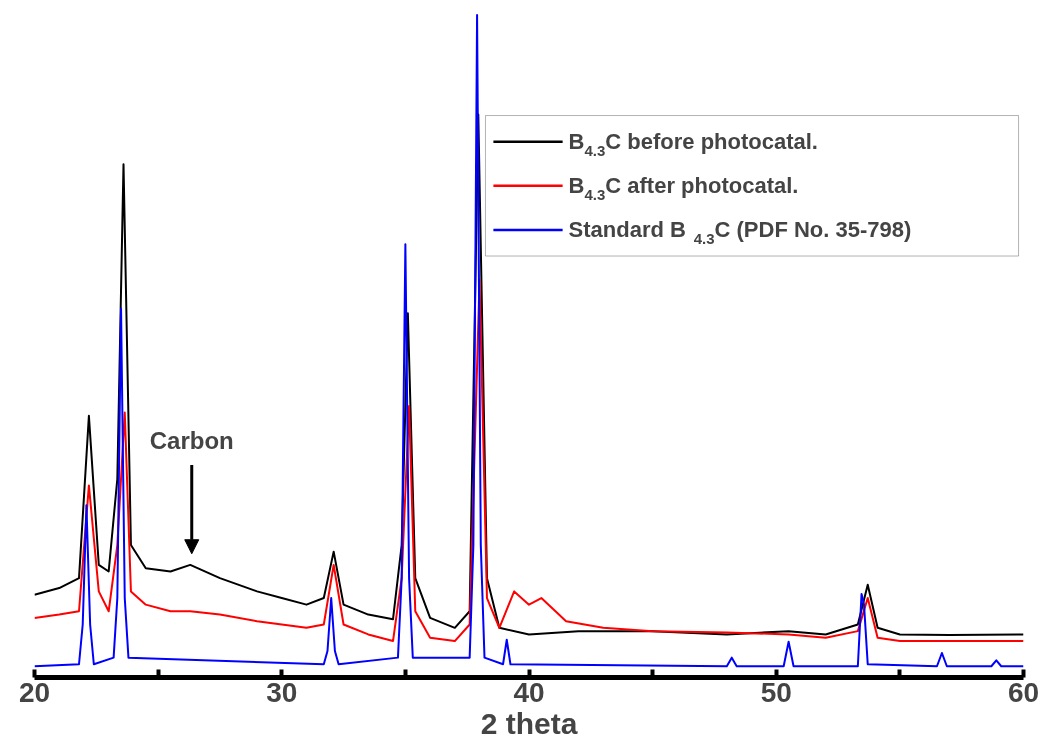 Image resolution: width=1049 pixels, height=746 pixels. Describe the element at coordinates (529, 692) in the screenshot. I see `x-tick-label: 40` at that location.